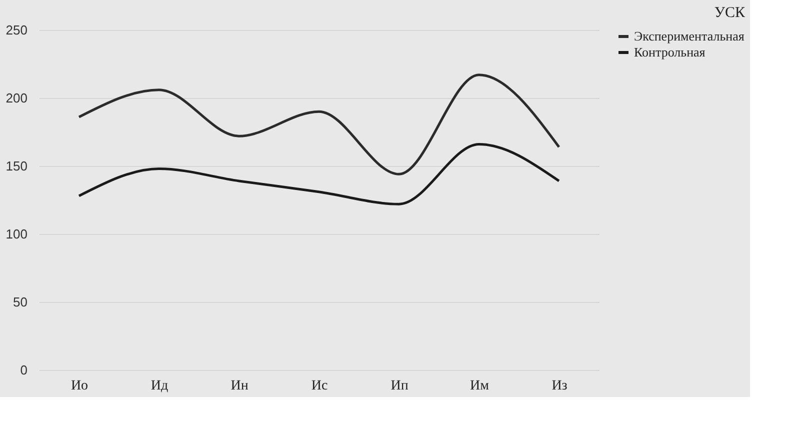 The width and height of the screenshot is (789, 426). Describe the element at coordinates (24, 370) in the screenshot. I see `y-tick-label: 0` at that location.